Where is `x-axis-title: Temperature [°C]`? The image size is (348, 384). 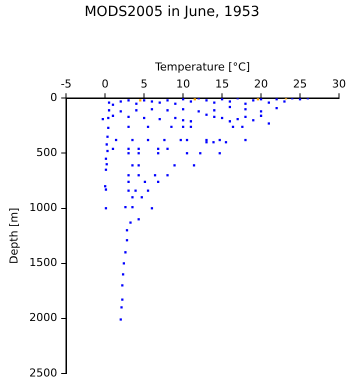
x-axis-title: Temperature [°C] is located at coordinates (202, 67).